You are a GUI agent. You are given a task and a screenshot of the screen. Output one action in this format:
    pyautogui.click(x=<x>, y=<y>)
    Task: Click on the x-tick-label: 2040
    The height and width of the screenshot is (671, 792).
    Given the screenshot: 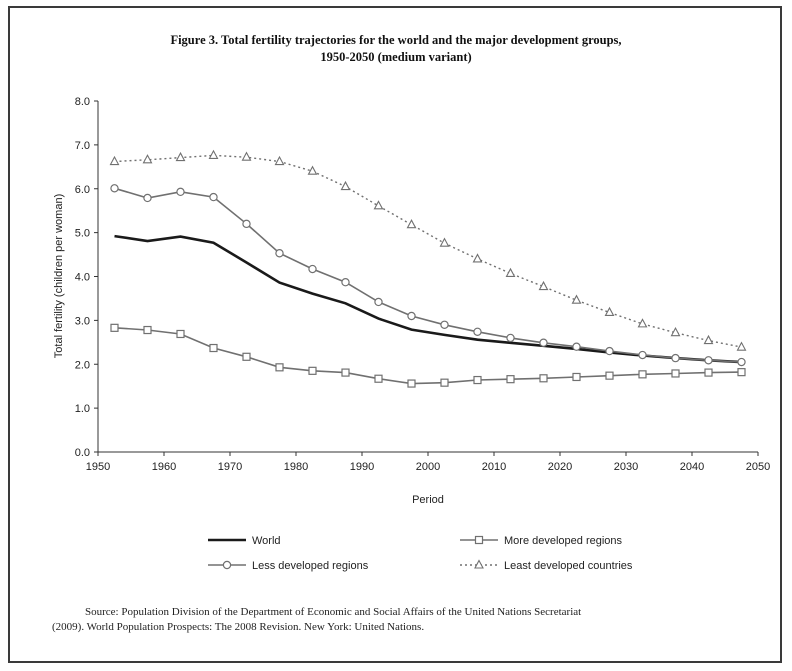 What is the action you would take?
    pyautogui.click(x=692, y=467)
    